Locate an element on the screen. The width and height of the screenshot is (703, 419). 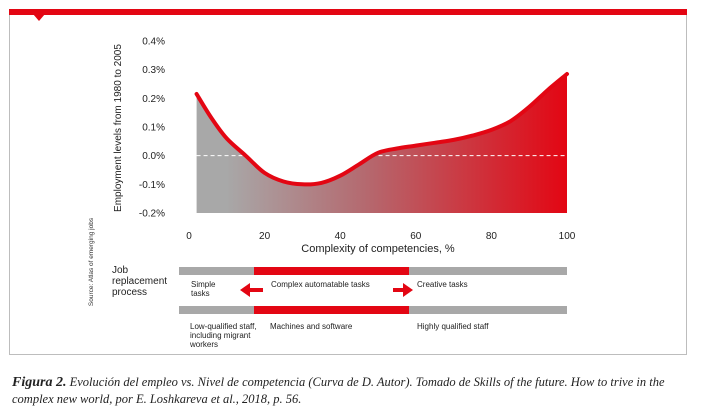
worker-bar-machines is located at coordinates (331, 310).